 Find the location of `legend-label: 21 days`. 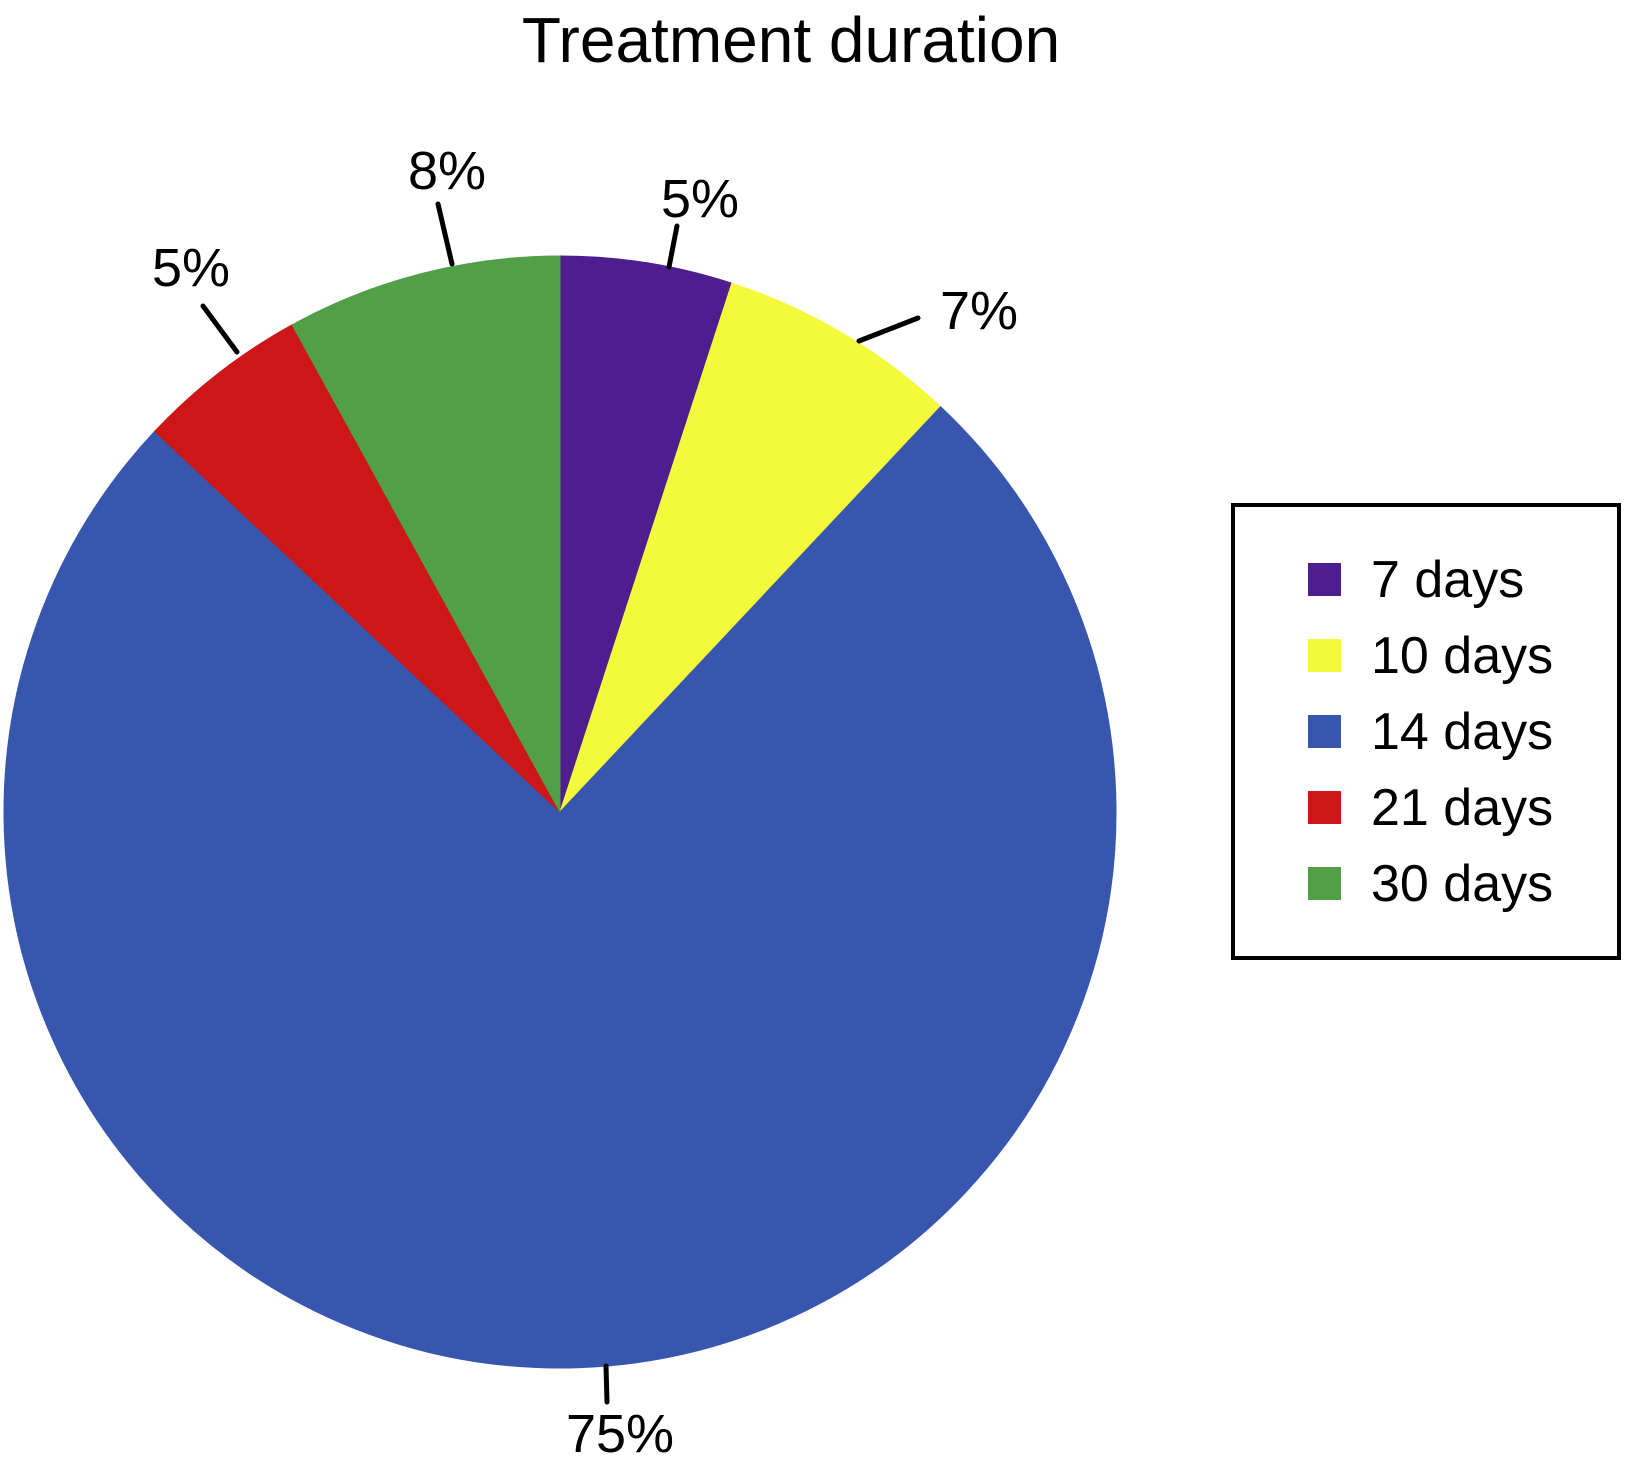

legend-label: 21 days is located at coordinates (1462, 807).